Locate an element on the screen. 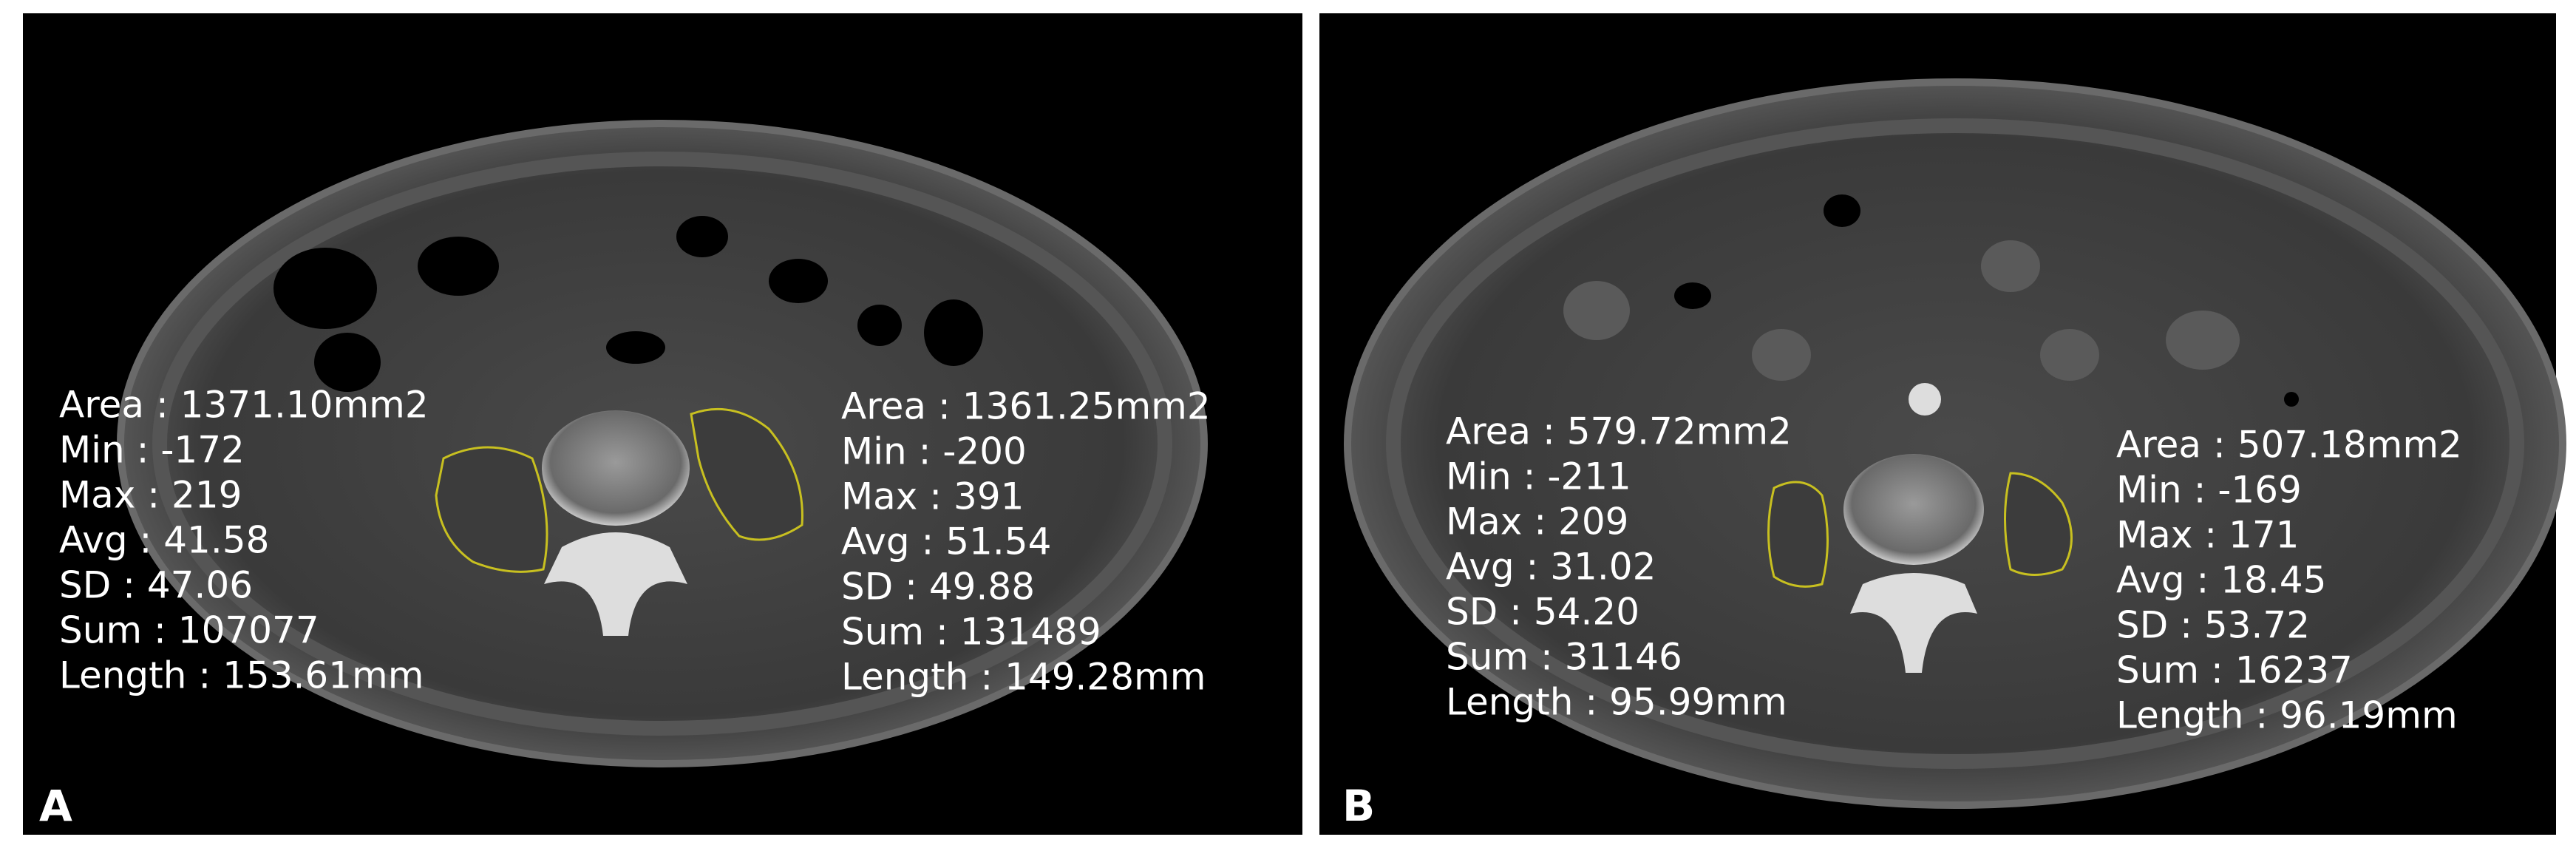 The height and width of the screenshot is (851, 2576). roi-stat: Avg : 31.02 is located at coordinates (1551, 567).